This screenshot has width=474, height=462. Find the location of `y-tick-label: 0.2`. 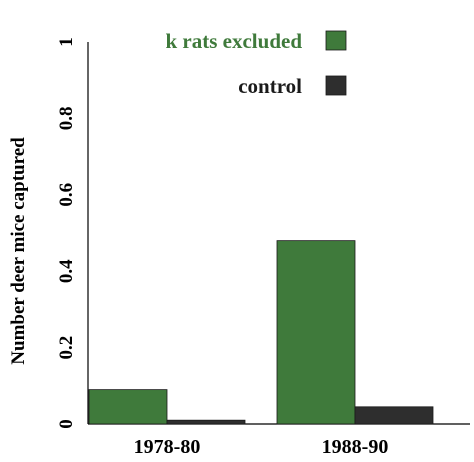

y-tick-label: 0.2 is located at coordinates (66, 348).